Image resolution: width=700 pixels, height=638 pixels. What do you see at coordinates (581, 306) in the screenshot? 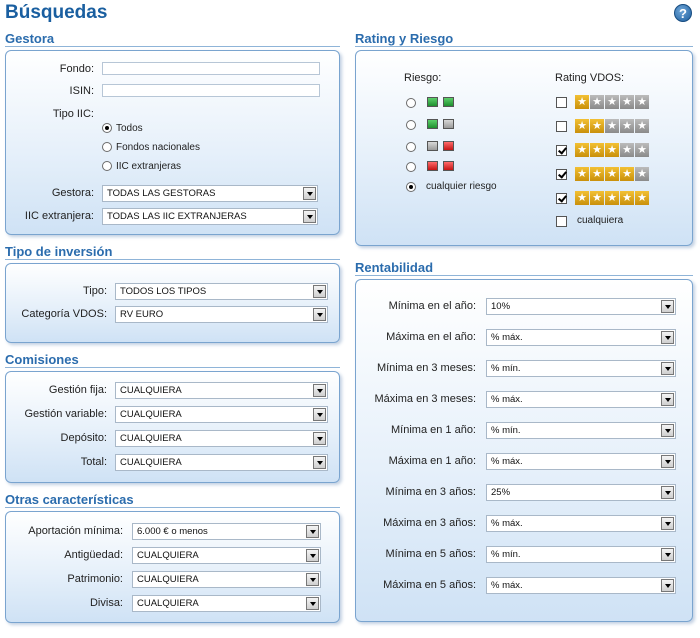
I see `min-anio-select: 10%` at bounding box center [581, 306].